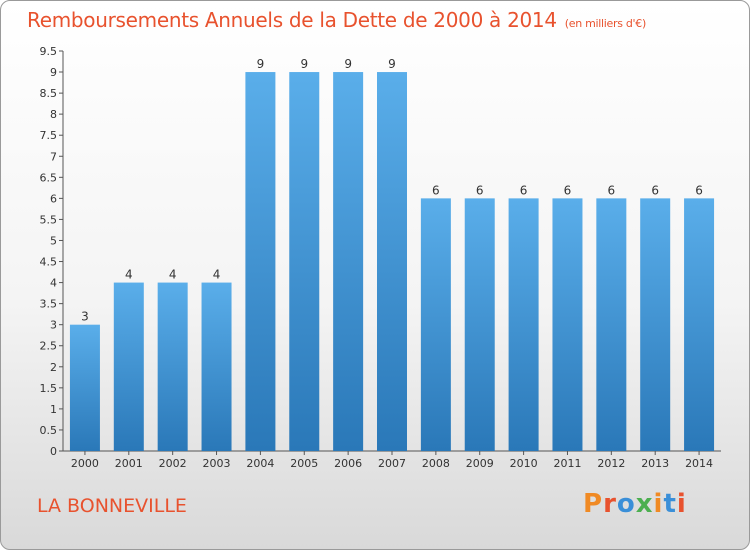 The image size is (750, 550). What do you see at coordinates (49, 262) in the screenshot?
I see `y-tick-label: 4.5` at bounding box center [49, 262].